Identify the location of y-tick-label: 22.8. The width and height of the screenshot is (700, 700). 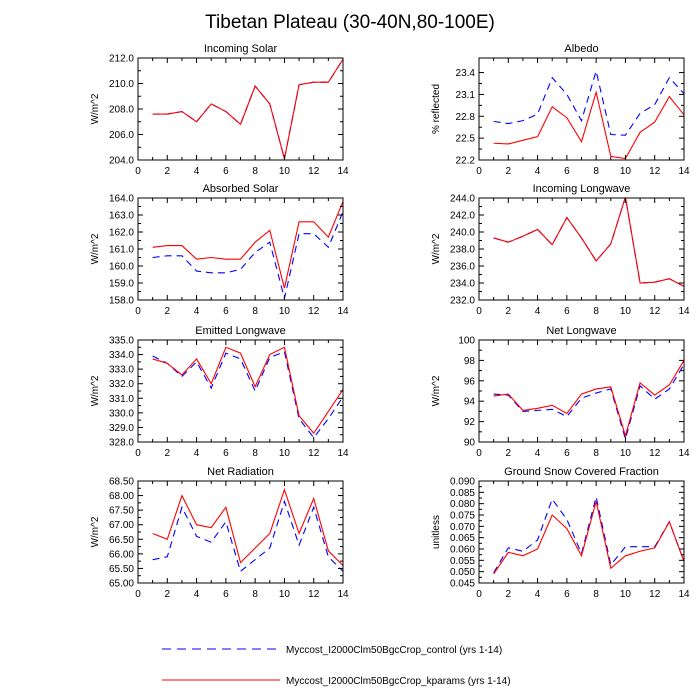
(466, 117).